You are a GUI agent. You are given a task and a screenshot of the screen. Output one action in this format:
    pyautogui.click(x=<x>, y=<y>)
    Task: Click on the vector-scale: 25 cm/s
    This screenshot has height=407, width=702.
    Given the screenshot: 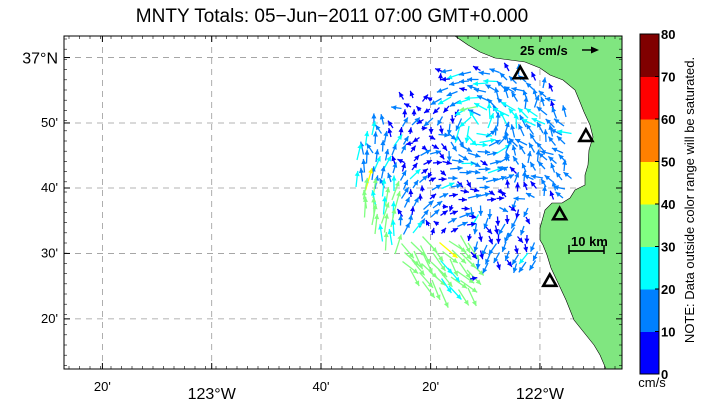 What is the action you would take?
    pyautogui.click(x=559, y=50)
    